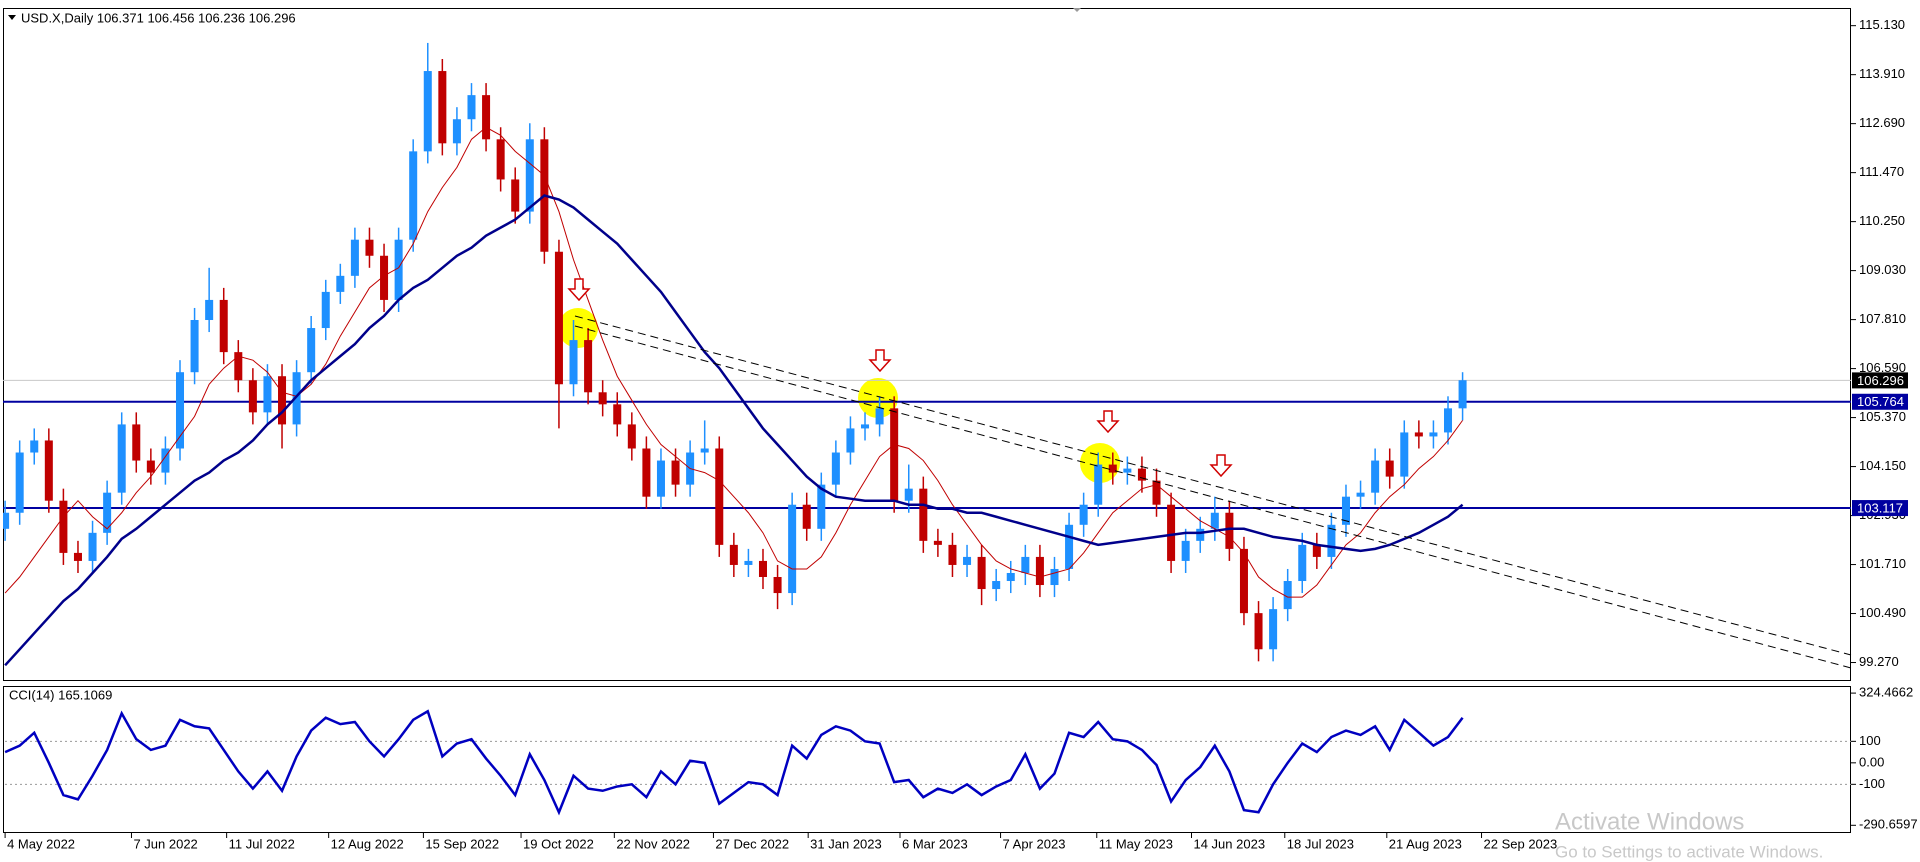  What do you see at coordinates (1871, 761) in the screenshot?
I see `y-tick-label: 0.00` at bounding box center [1871, 761].